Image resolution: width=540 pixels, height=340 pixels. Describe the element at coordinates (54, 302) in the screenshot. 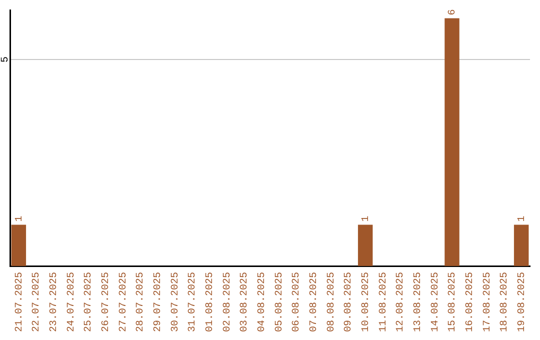

I see `x-tick-label: 23.07.2025` at that location.